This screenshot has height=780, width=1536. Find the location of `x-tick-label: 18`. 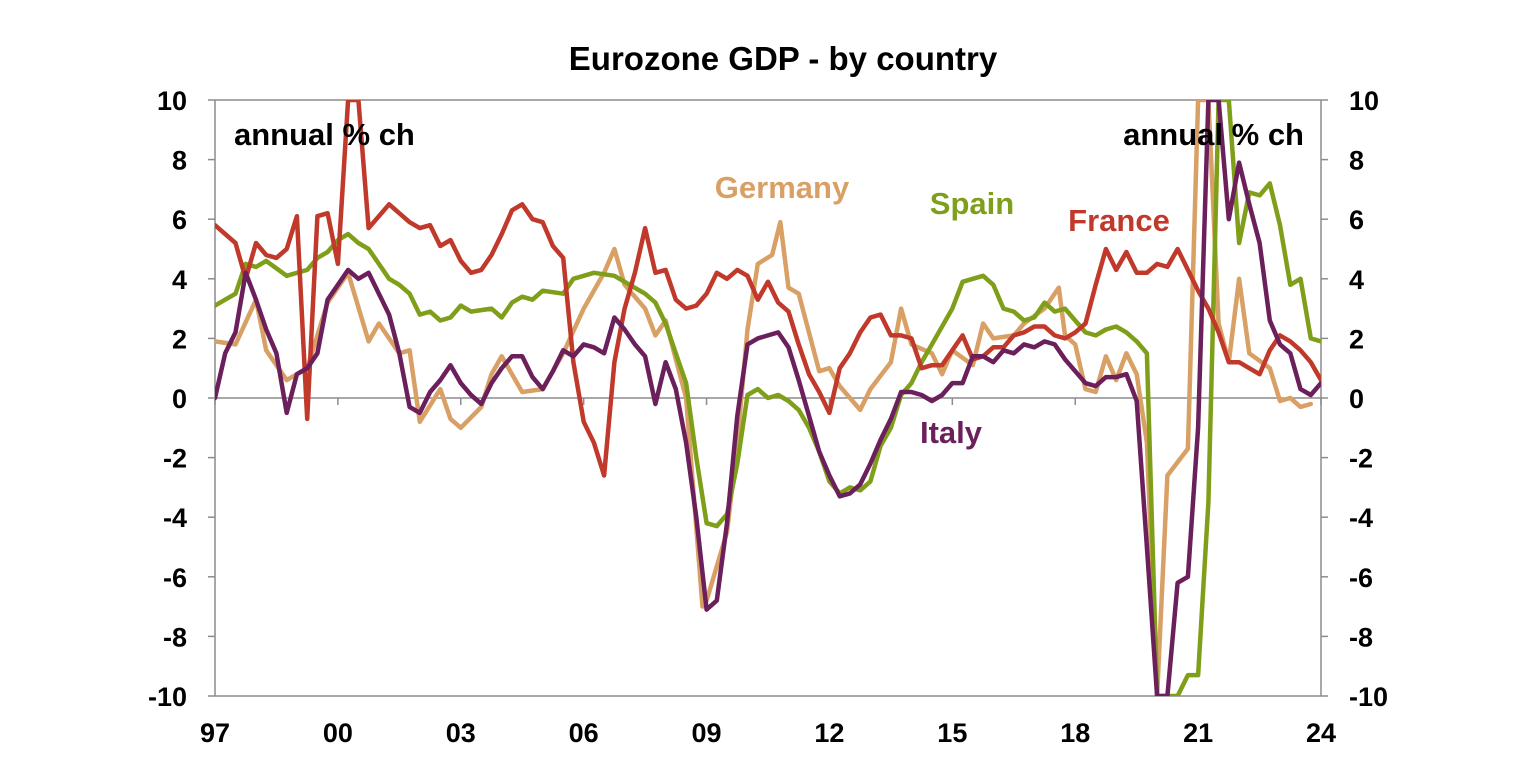

x-tick-label: 18 is located at coordinates (1075, 733).